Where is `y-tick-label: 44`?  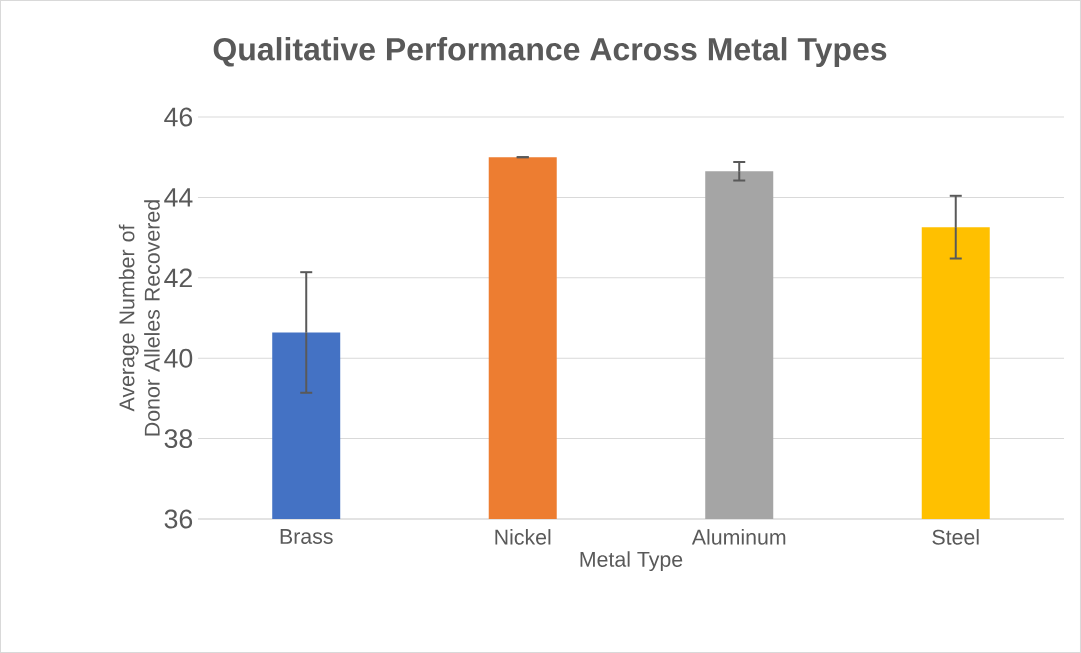 y-tick-label: 44 is located at coordinates (178, 197).